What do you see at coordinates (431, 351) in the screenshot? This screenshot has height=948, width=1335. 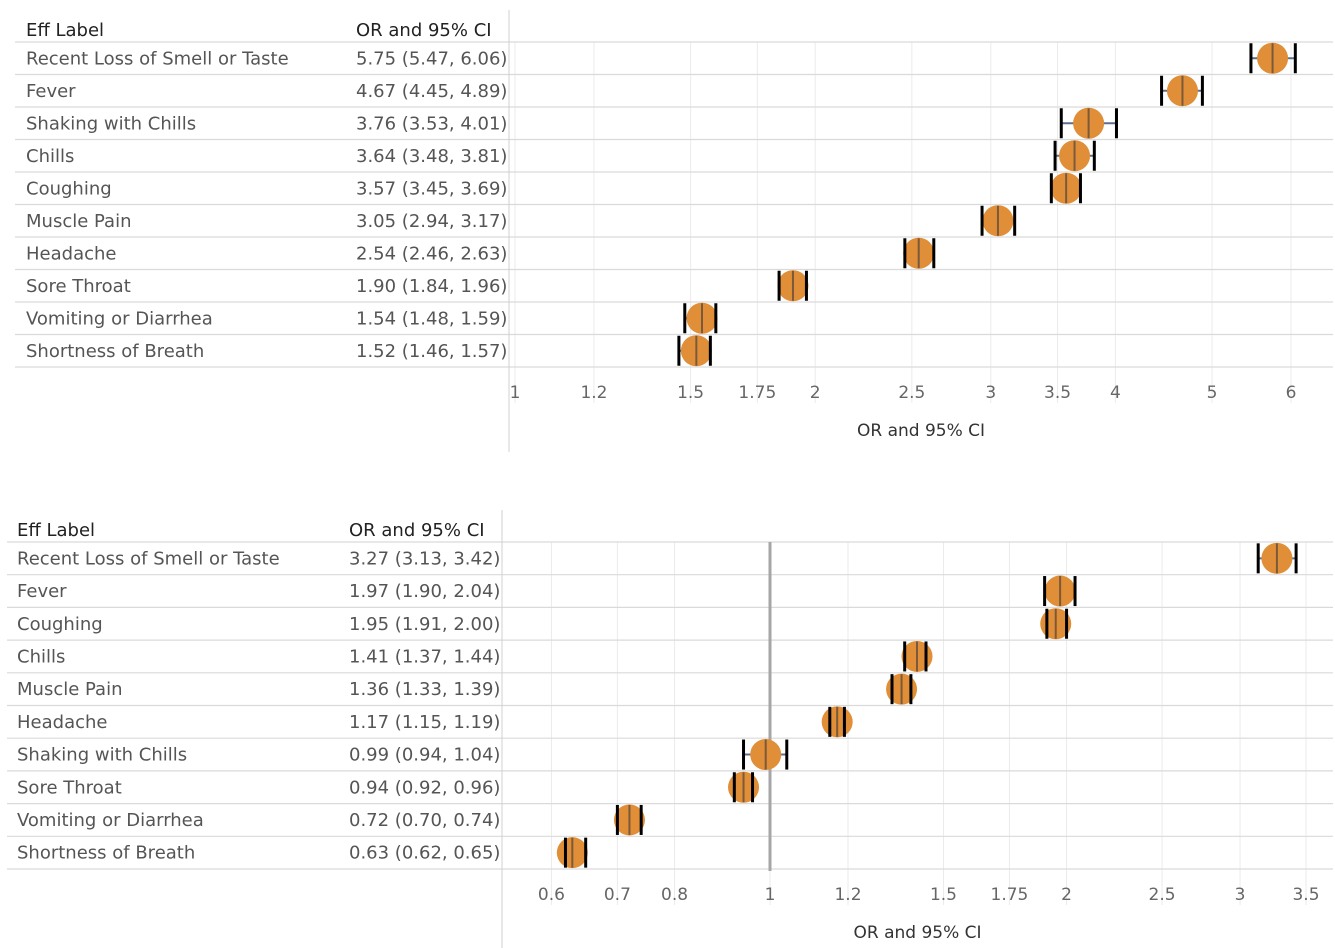 I see `row-value: 1.52 (1.46, 1.57)` at bounding box center [431, 351].